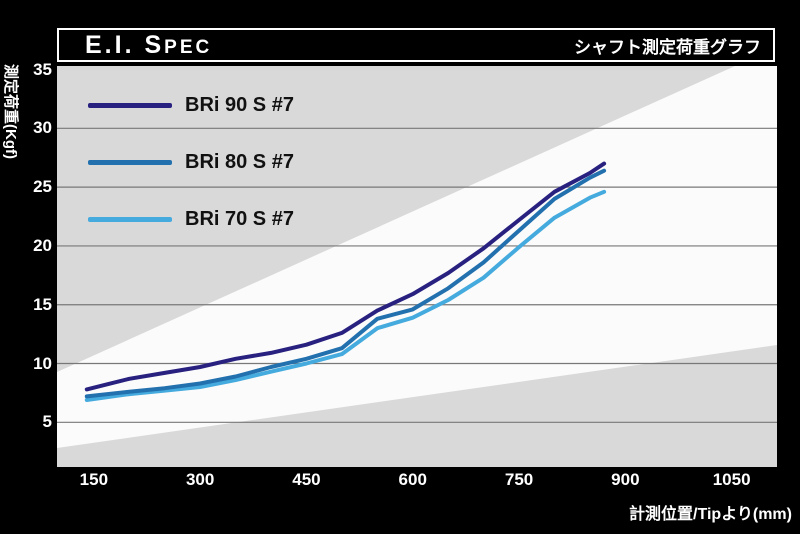  Describe the element at coordinates (625, 479) in the screenshot. I see `x-tick-label-900: 900` at that location.